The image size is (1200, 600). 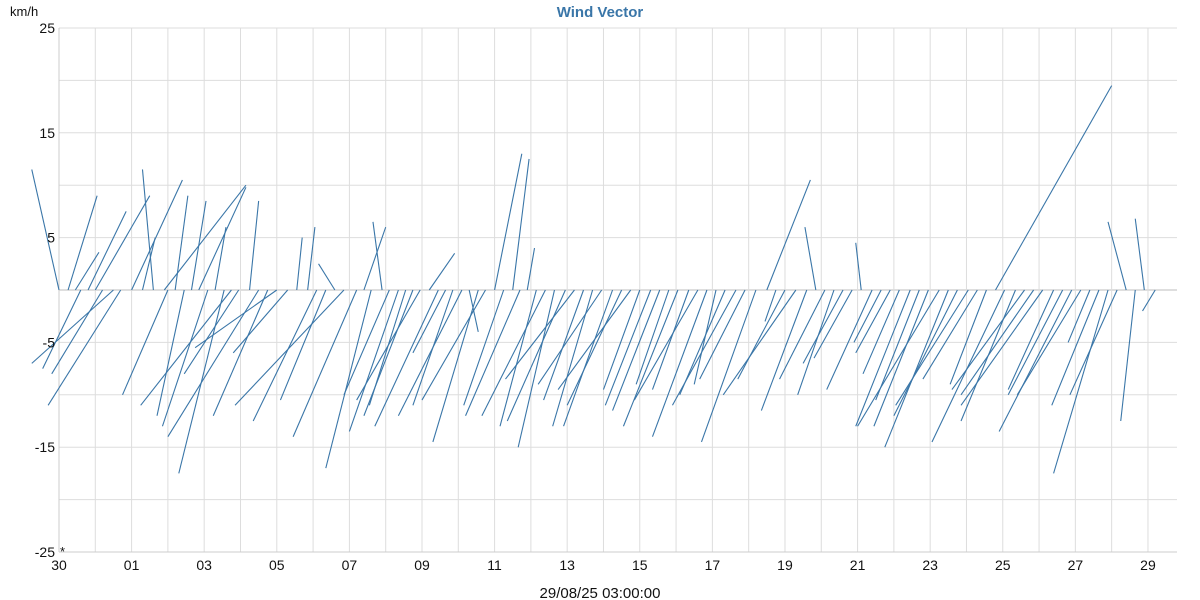 I want to click on x-tick-label: 23, so click(x=930, y=565).